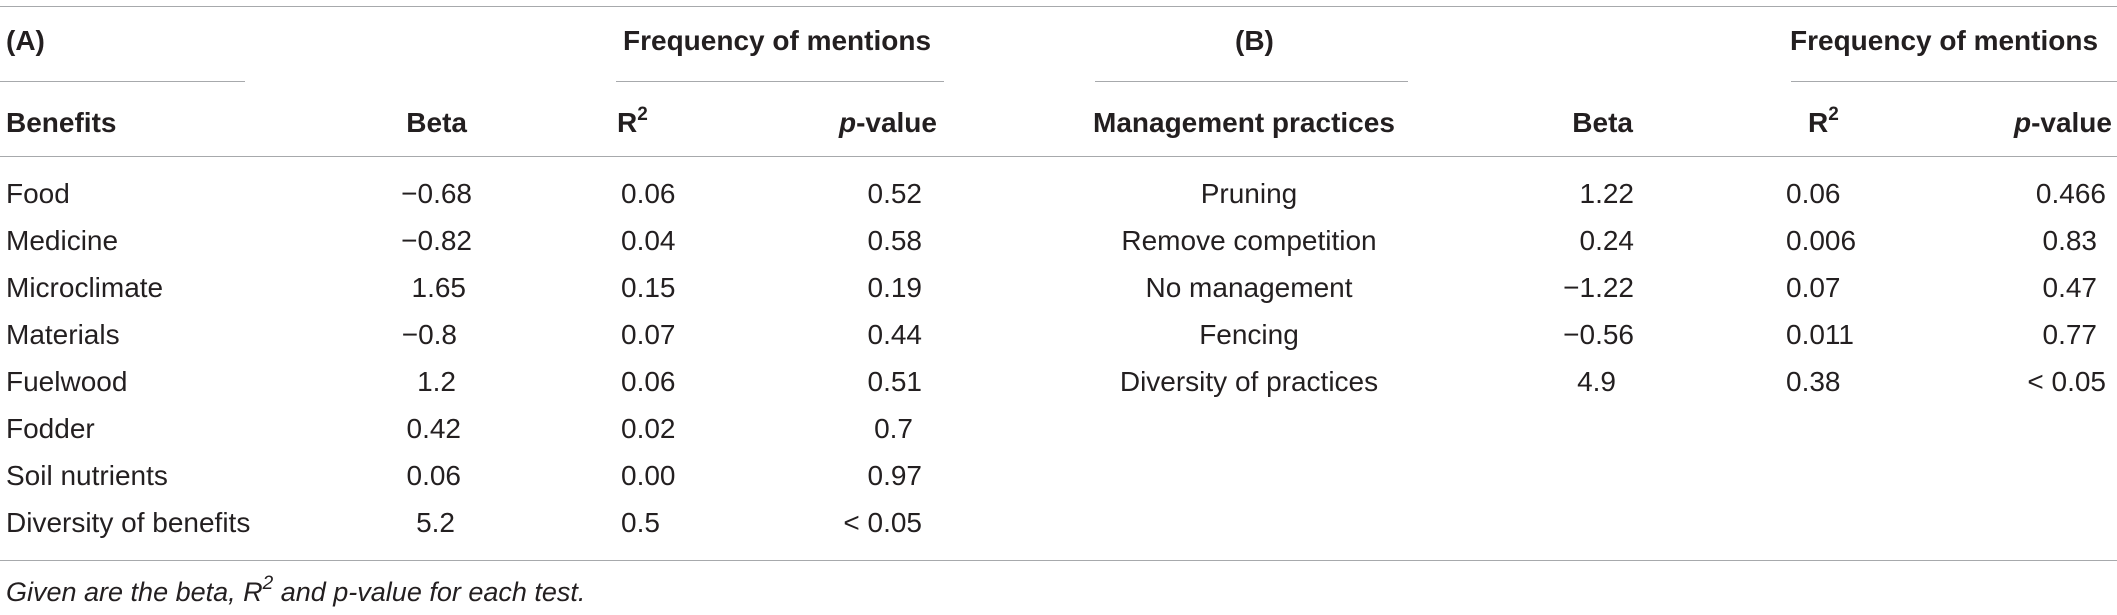  I want to click on header-rule, so click(1058, 156).